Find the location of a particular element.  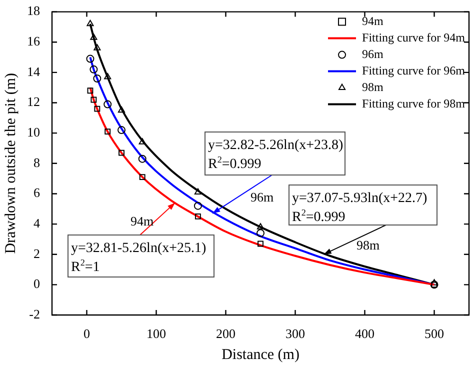

y-tick-label: 12 is located at coordinates (33, 102).